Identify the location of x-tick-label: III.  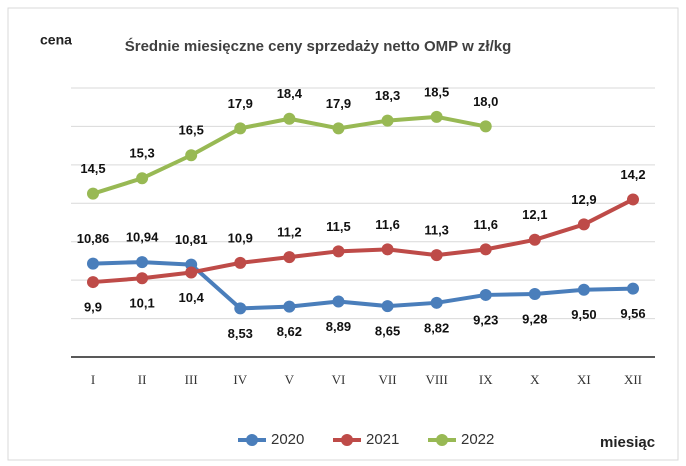
(191, 379).